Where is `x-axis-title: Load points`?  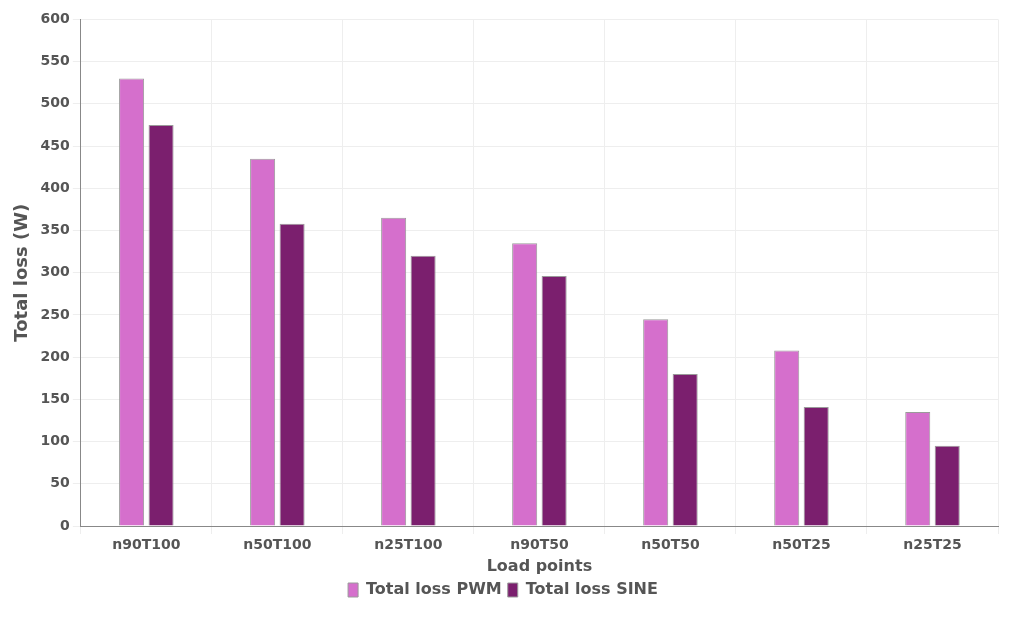
x-axis-title: Load points is located at coordinates (539, 565).